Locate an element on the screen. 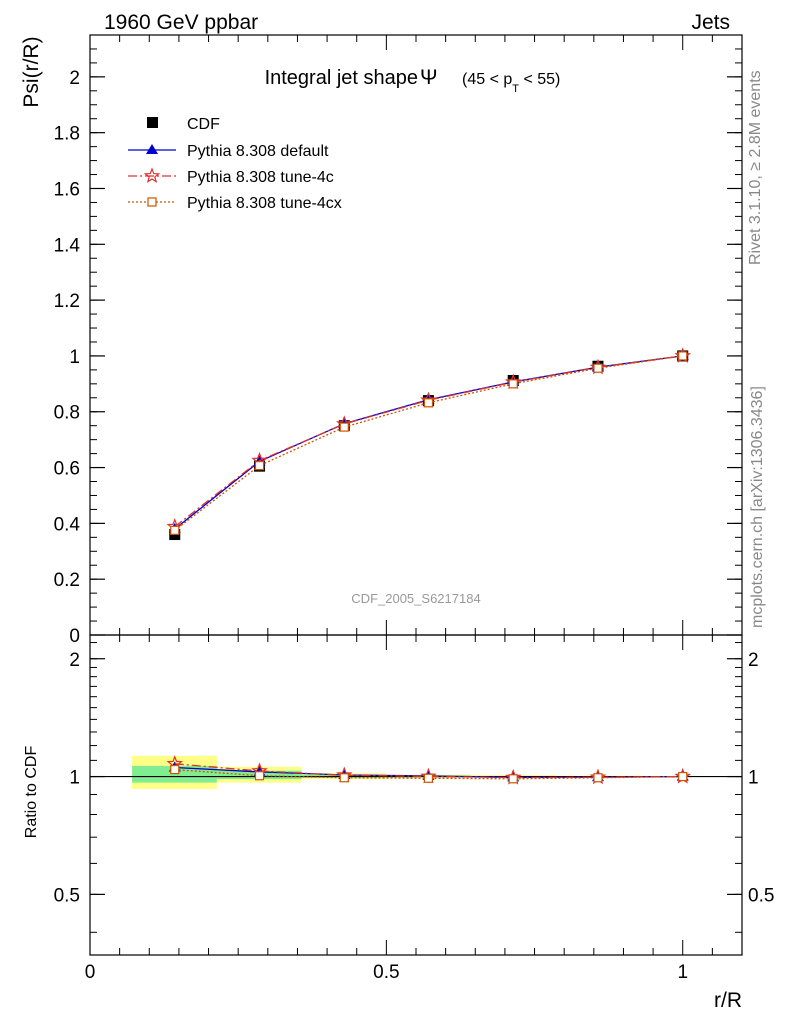 The height and width of the screenshot is (1024, 786). uncertainty-band-inner is located at coordinates (174, 774).